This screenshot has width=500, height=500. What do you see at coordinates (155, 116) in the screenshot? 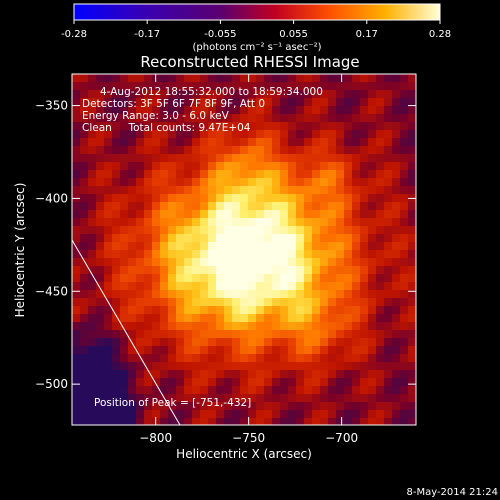
I see `annotation-energy: Energy Range: 3.0 - 6.0 keV` at bounding box center [155, 116].